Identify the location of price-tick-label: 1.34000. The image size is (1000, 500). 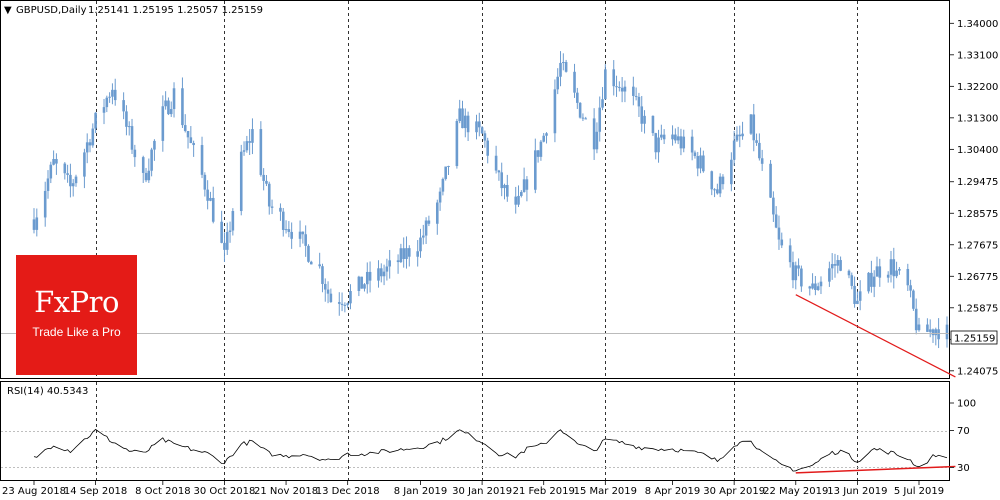
(977, 24).